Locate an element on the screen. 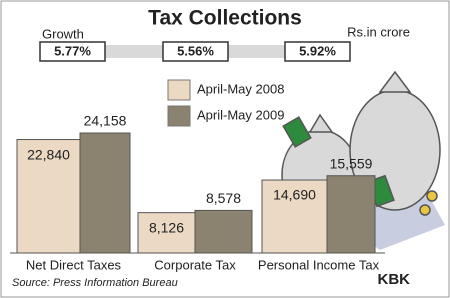 This screenshot has height=298, width=450. unit-note: Rs.in crore is located at coordinates (378, 31).